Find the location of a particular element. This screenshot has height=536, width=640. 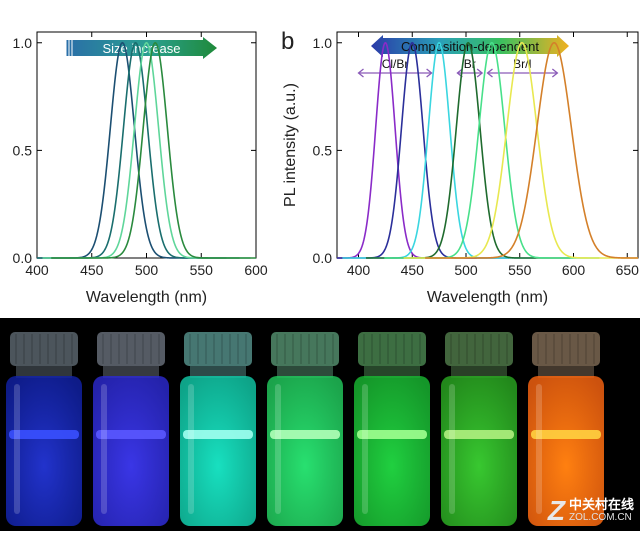

watermark-logo: Z is located at coordinates (556, 510).